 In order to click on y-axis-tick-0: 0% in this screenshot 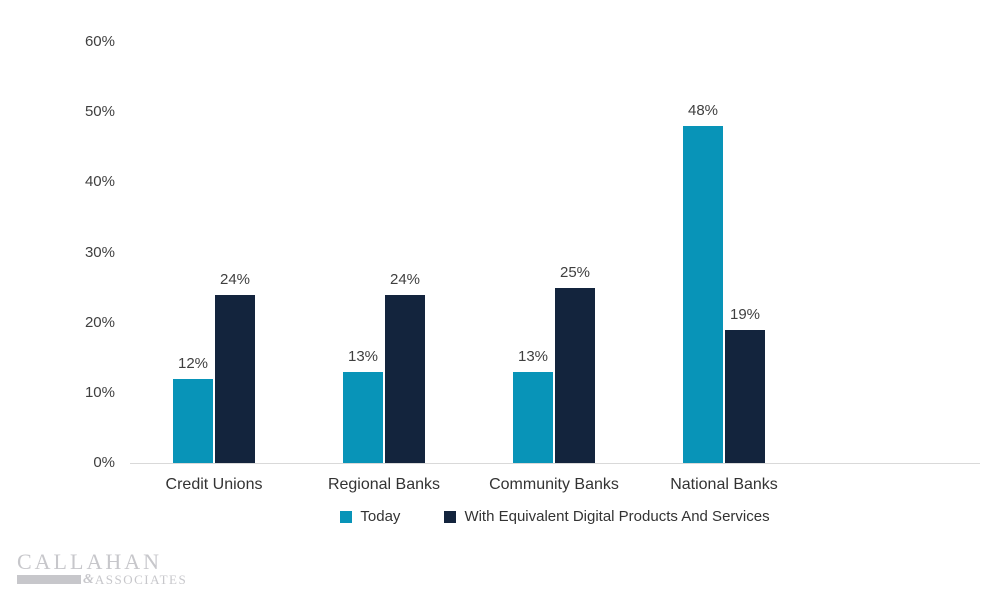, I will do `click(104, 462)`.